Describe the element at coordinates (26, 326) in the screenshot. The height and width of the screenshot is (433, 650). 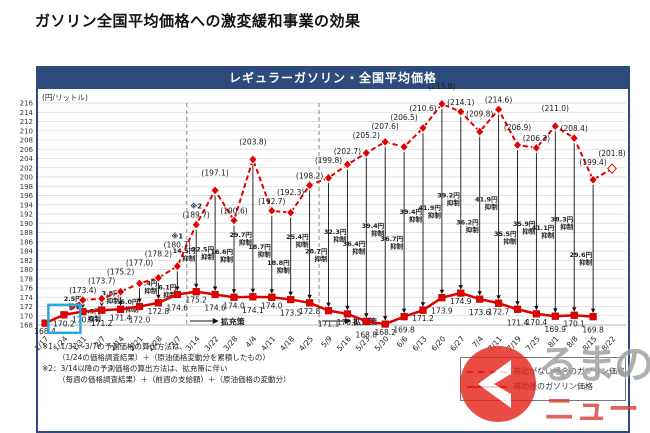
I see `y-axis-tick: 168` at that location.